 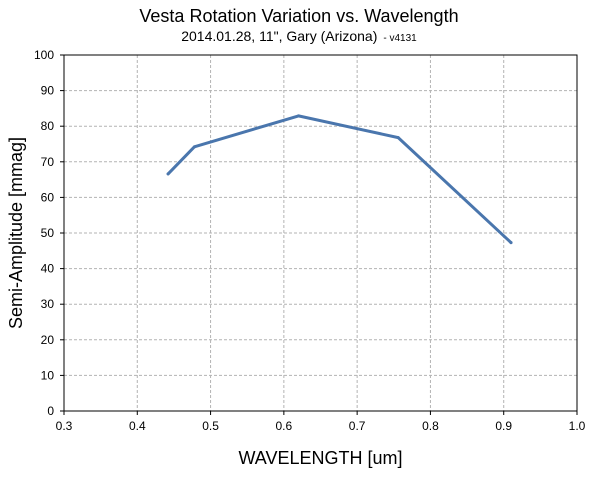 What do you see at coordinates (48, 126) in the screenshot?
I see `y-tick-label: 80` at bounding box center [48, 126].